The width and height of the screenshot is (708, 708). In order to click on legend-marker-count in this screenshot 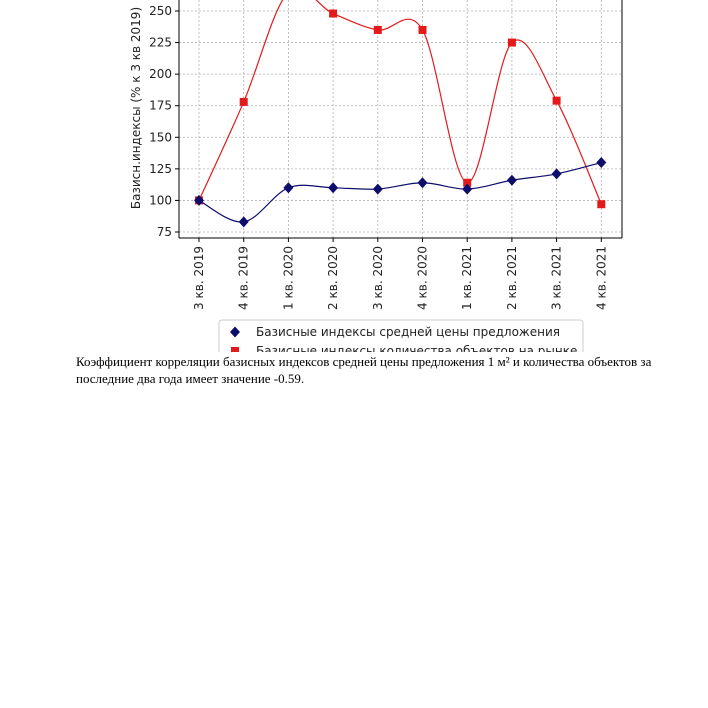, I will do `click(235, 349)`.